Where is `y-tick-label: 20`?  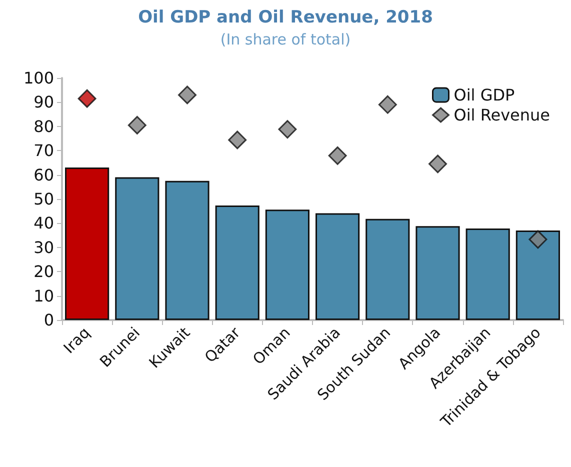 y-tick-label: 20 is located at coordinates (44, 272).